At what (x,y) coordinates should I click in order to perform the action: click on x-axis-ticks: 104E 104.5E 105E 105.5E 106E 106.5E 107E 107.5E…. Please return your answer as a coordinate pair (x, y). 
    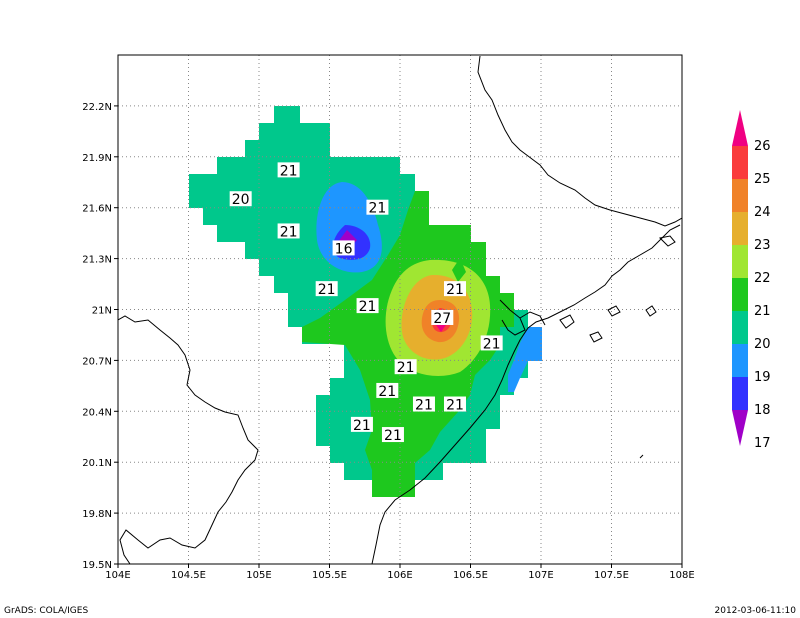
    Looking at the image, I should click on (400, 572).